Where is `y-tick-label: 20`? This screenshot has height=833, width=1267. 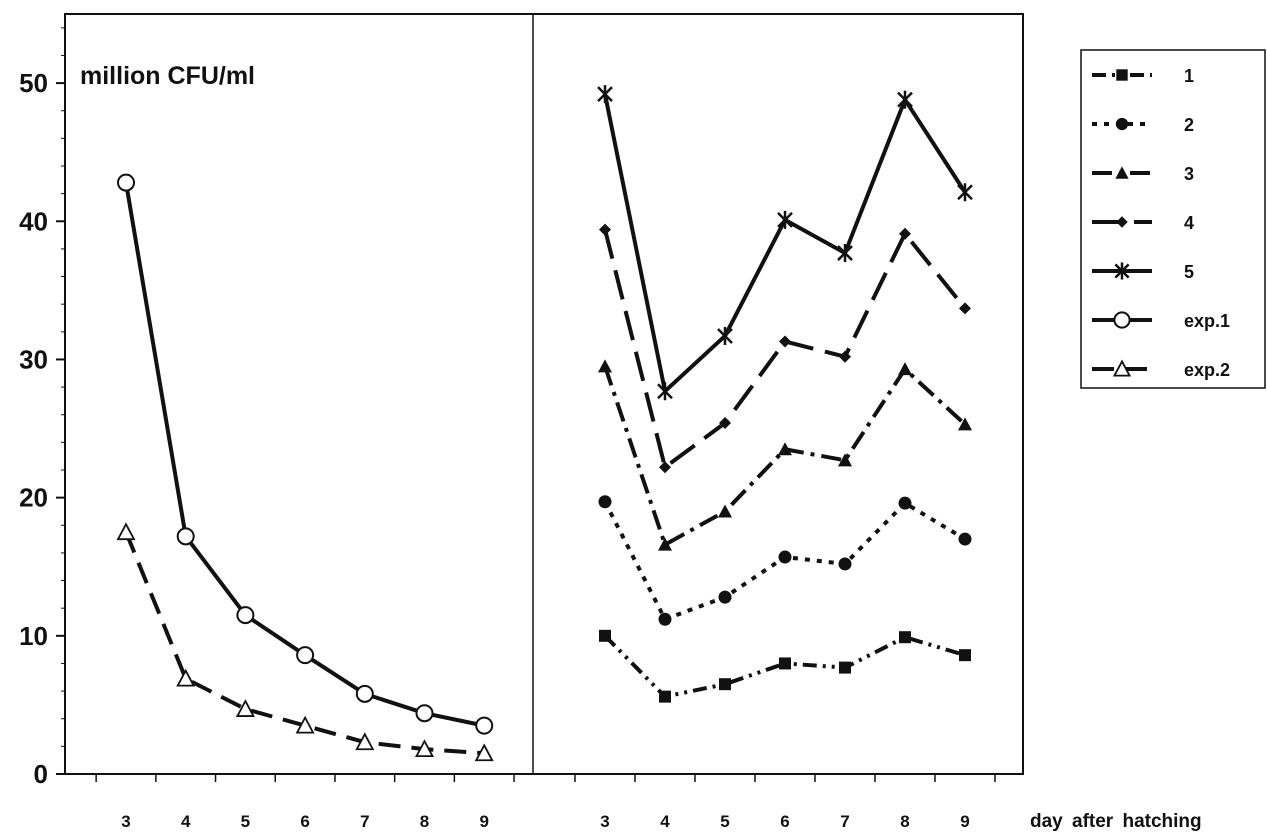 y-tick-label: 20 is located at coordinates (33, 498).